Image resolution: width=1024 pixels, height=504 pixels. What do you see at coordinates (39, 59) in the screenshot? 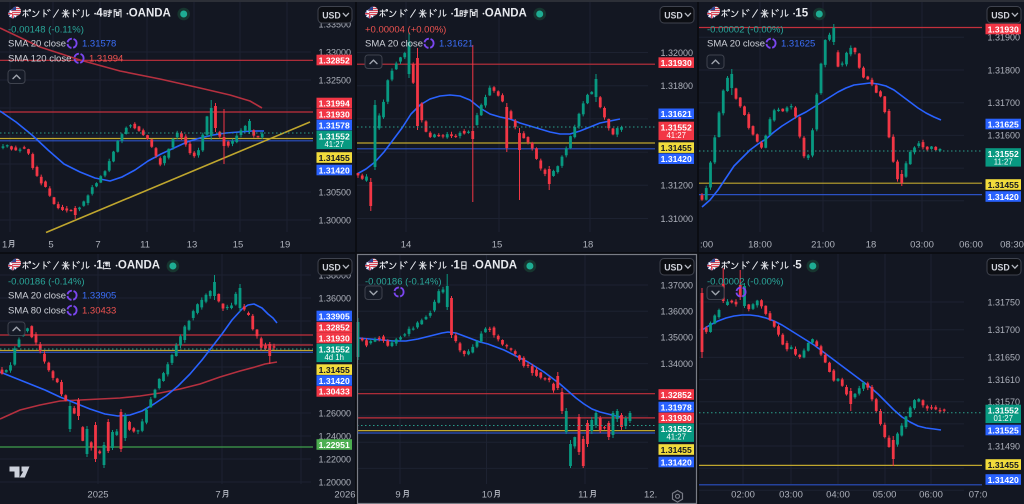
I see `svg-text: SMA 120 close` at bounding box center [39, 59].